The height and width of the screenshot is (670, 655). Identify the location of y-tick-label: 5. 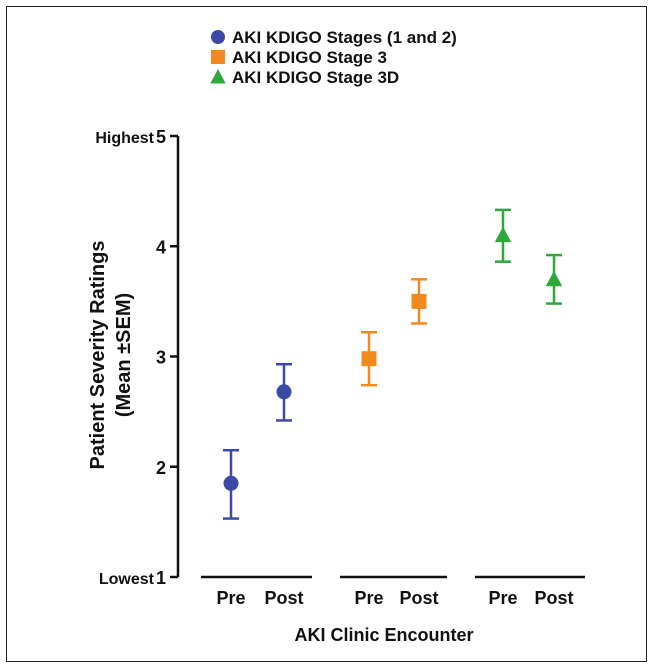
(161, 137).